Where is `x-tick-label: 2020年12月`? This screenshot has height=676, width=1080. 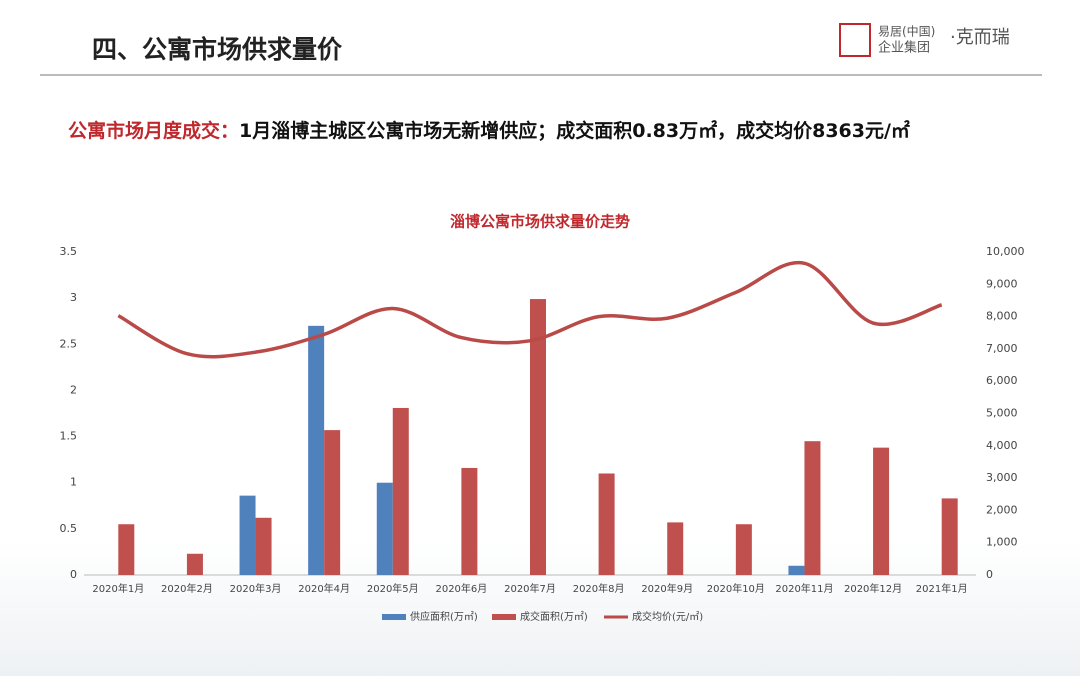
x-tick-label: 2020年12月 is located at coordinates (873, 588).